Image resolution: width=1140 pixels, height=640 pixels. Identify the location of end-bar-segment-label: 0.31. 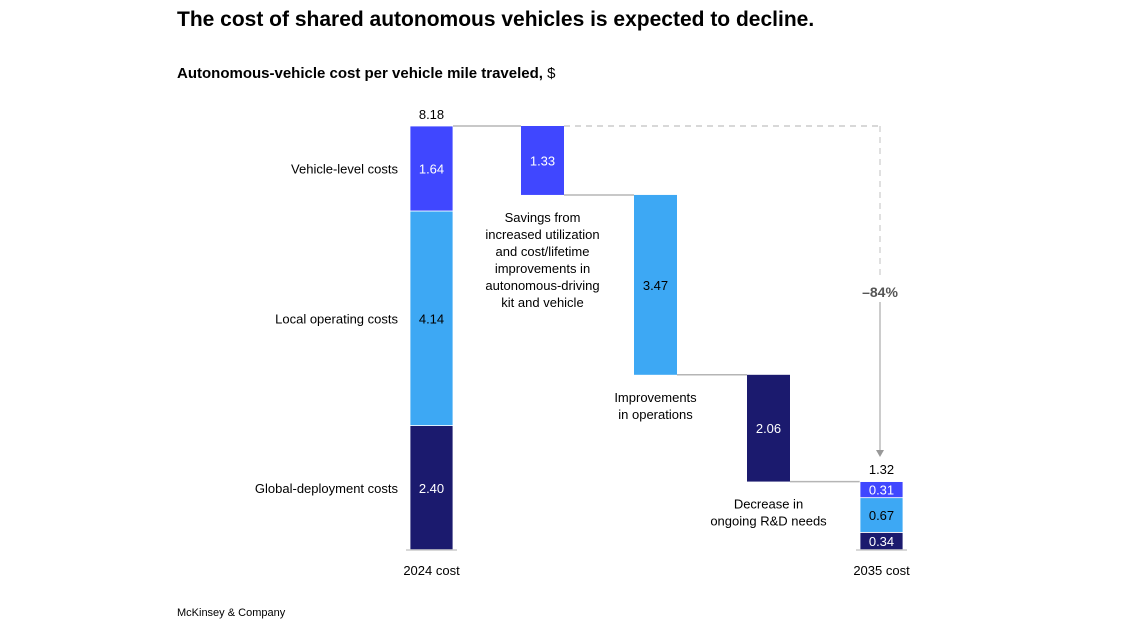
(881, 490).